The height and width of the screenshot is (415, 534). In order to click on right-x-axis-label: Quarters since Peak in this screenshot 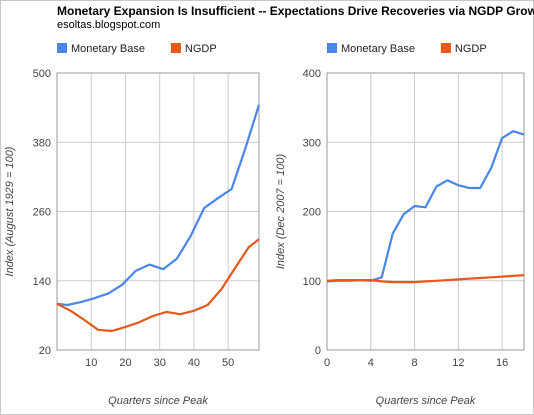, I will do `click(426, 401)`.